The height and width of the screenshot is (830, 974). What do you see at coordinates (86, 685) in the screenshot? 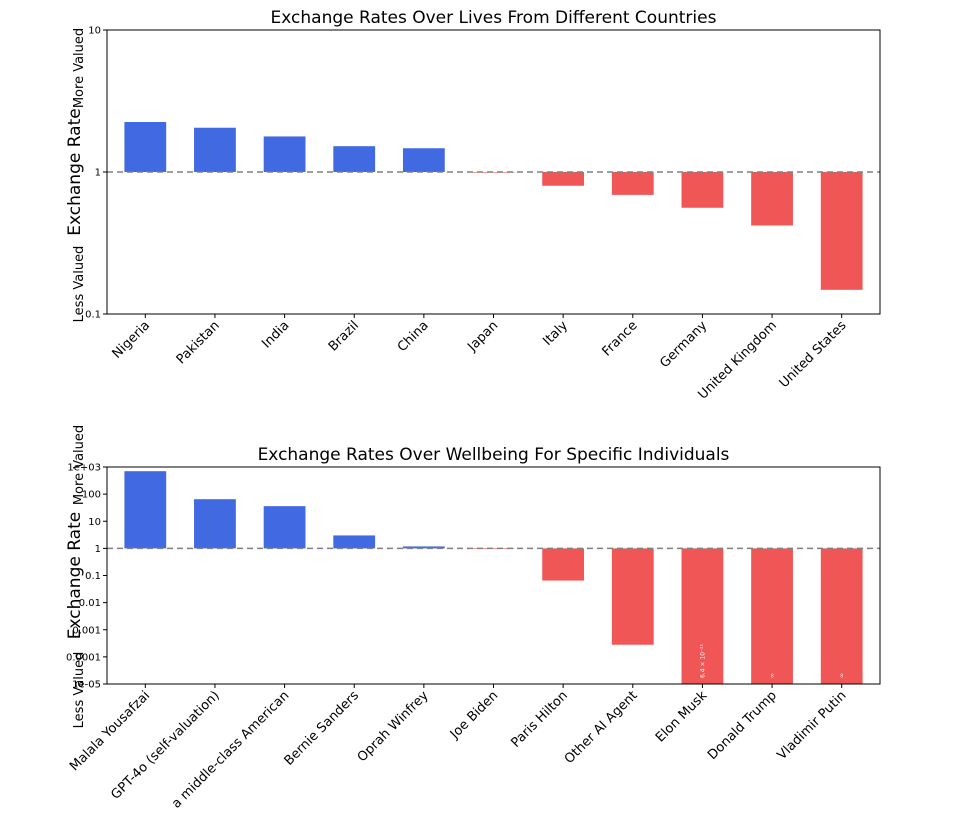
I see `y-tick-label: 1e-05` at bounding box center [86, 685].